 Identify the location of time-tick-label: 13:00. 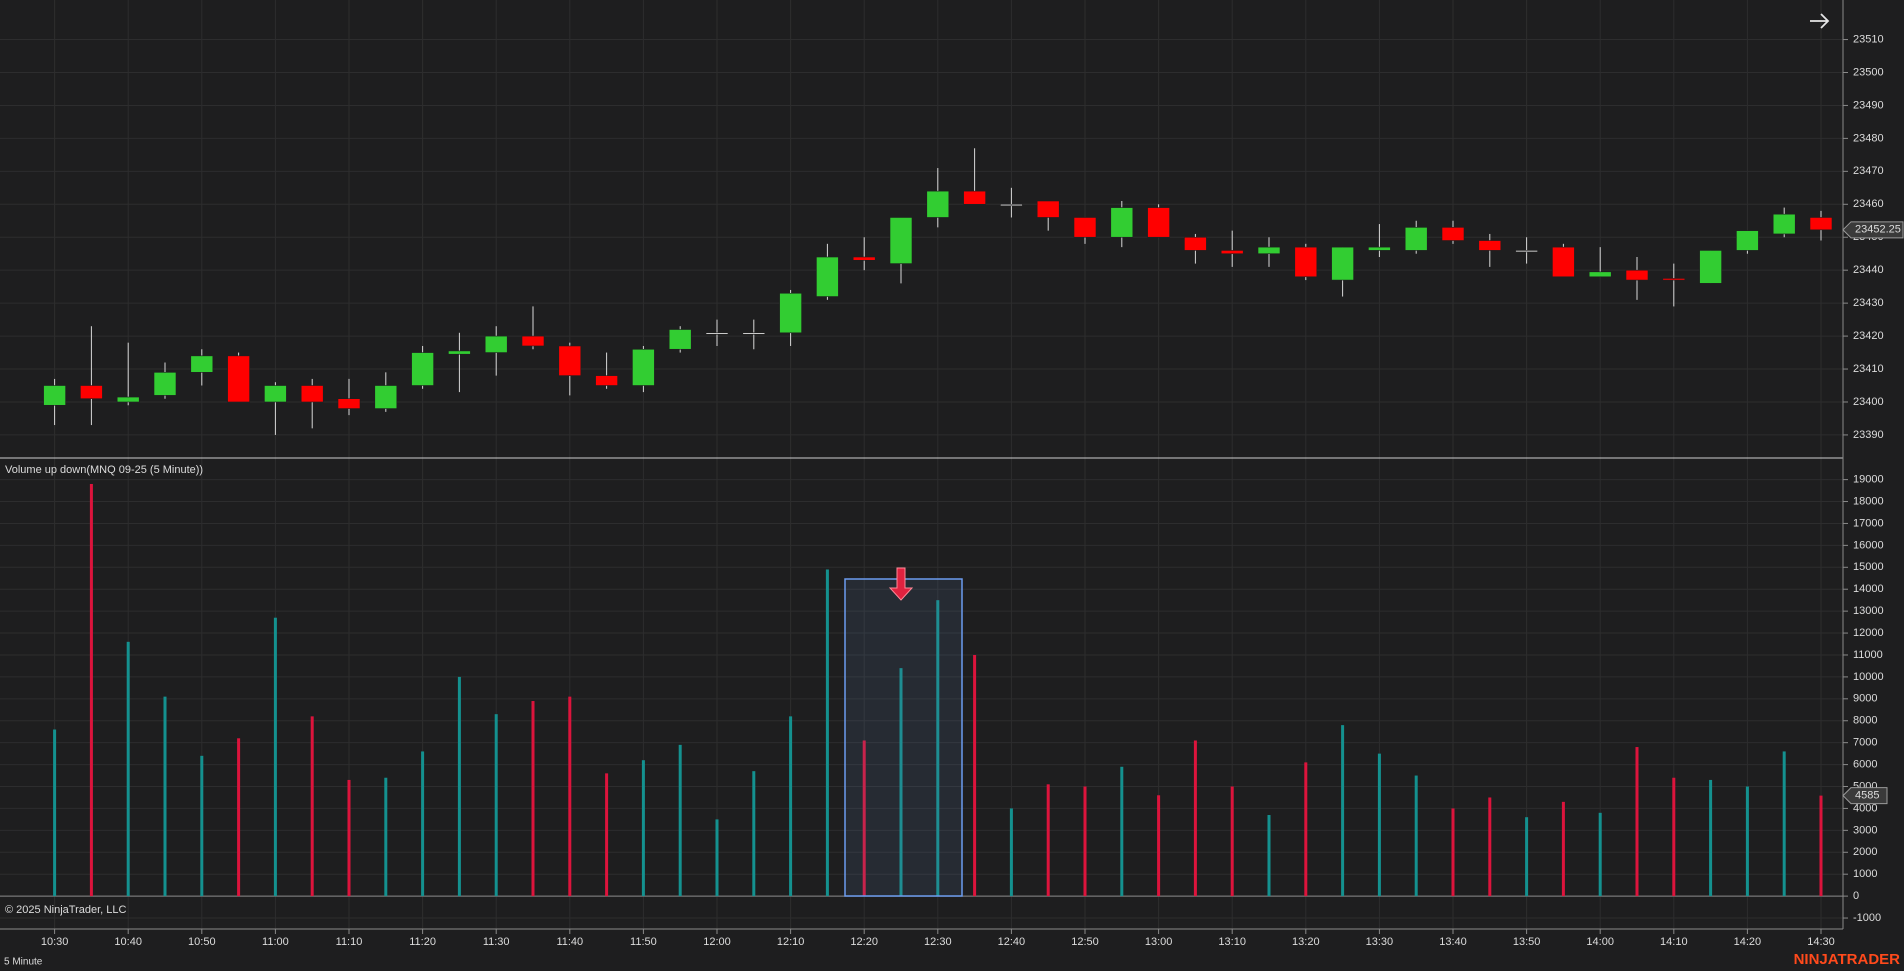
(1159, 942).